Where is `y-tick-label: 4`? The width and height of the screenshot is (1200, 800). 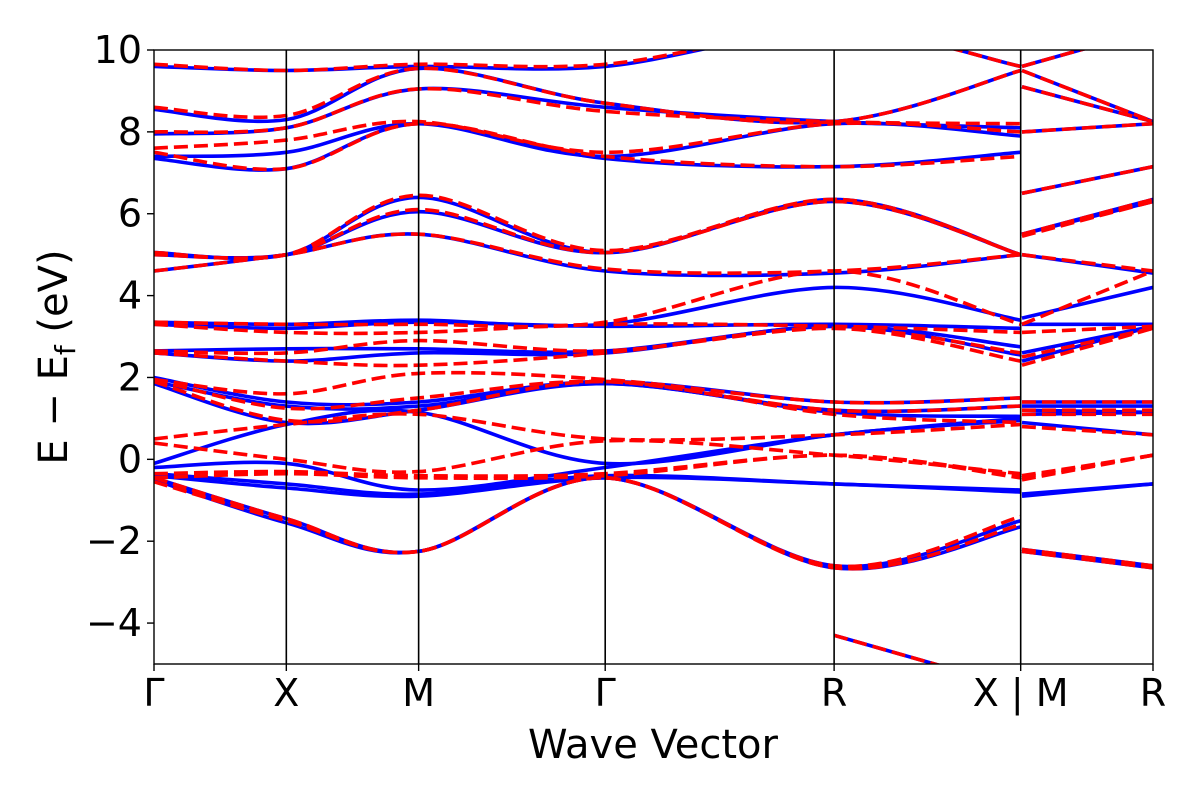 y-tick-label: 4 is located at coordinates (130, 296).